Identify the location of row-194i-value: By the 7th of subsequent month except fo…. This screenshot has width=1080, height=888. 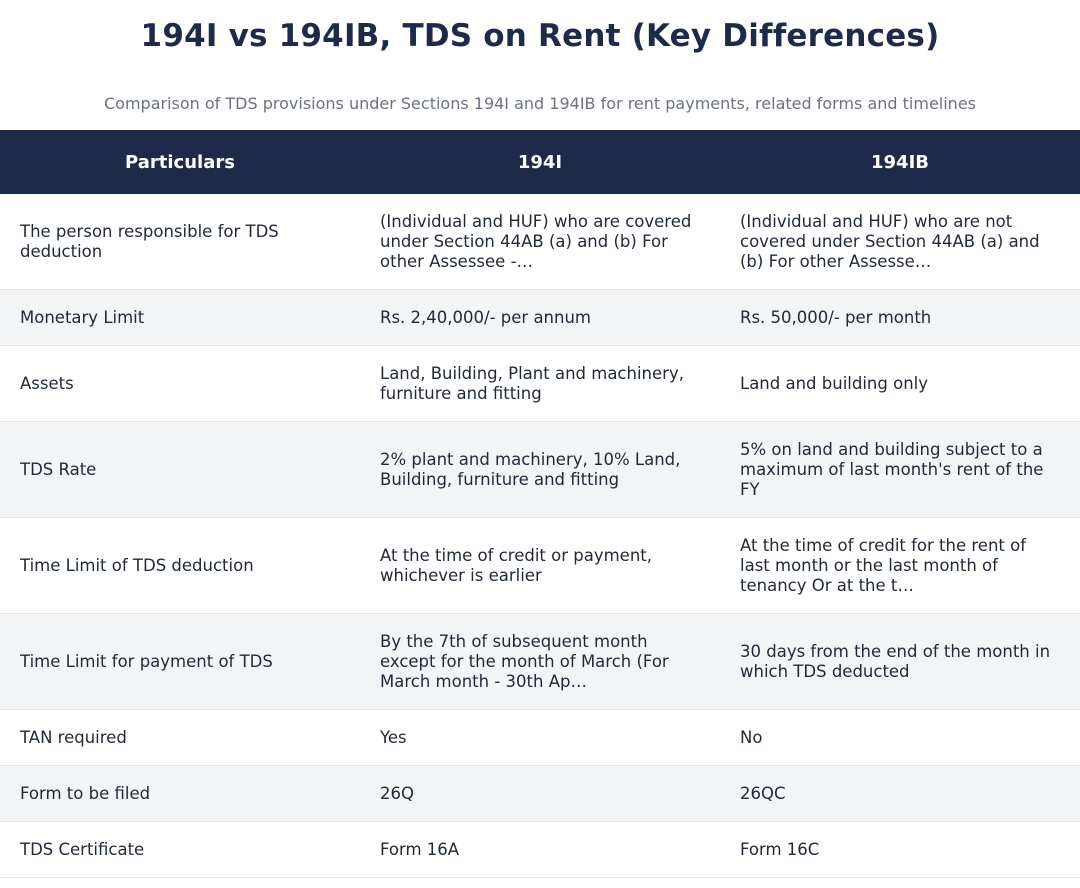
(540, 661).